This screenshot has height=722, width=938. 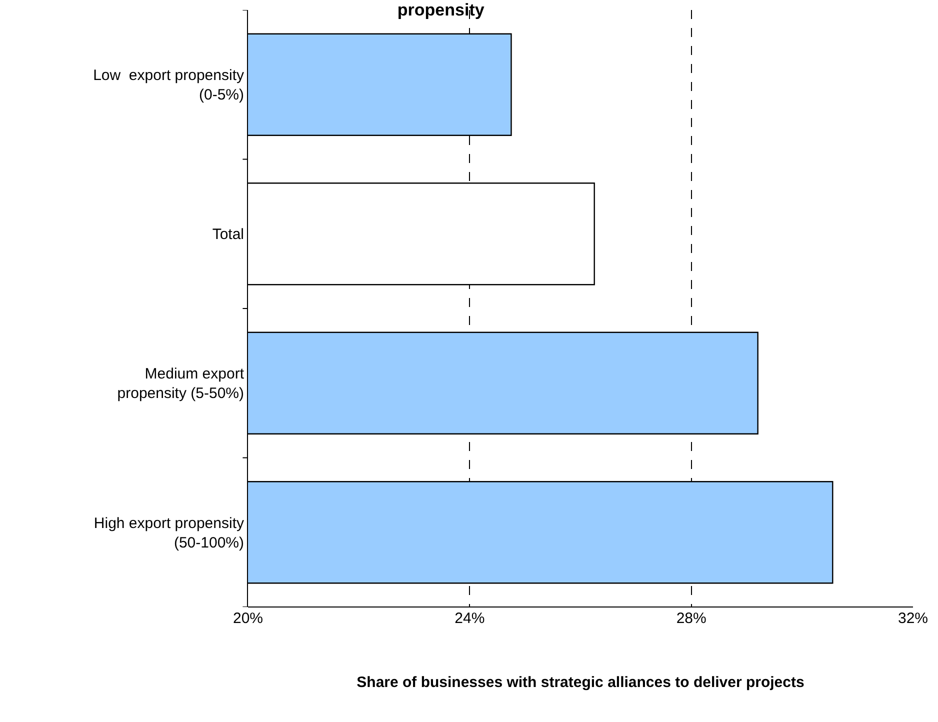 I want to click on x-axis-title: Share of businesses with strategic alliances to deliver projects, so click(x=580, y=682).